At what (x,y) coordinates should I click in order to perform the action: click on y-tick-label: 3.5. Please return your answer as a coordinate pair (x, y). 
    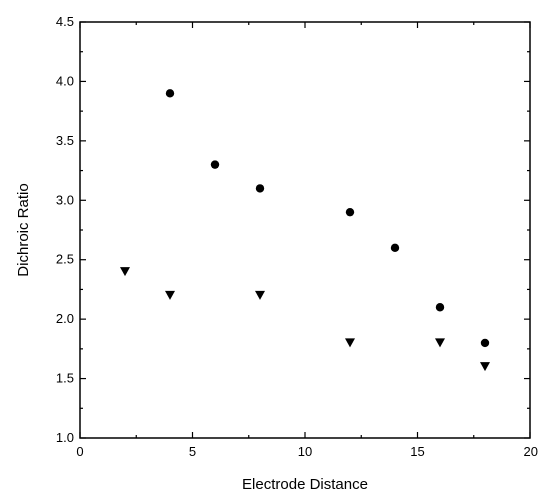
    Looking at the image, I should click on (65, 140).